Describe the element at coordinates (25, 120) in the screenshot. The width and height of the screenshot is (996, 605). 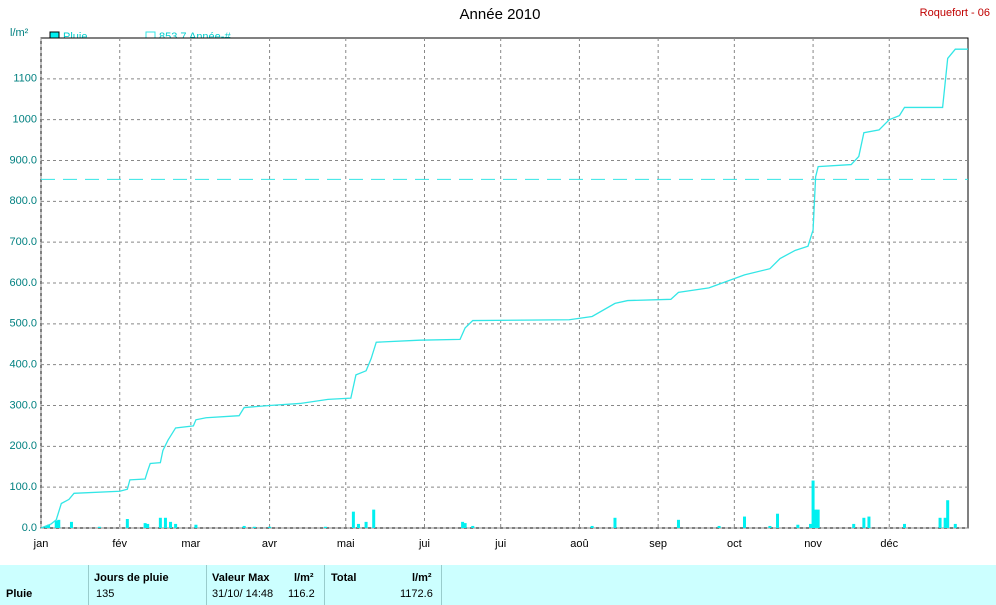
I see `y-tick-label: 1000` at that location.